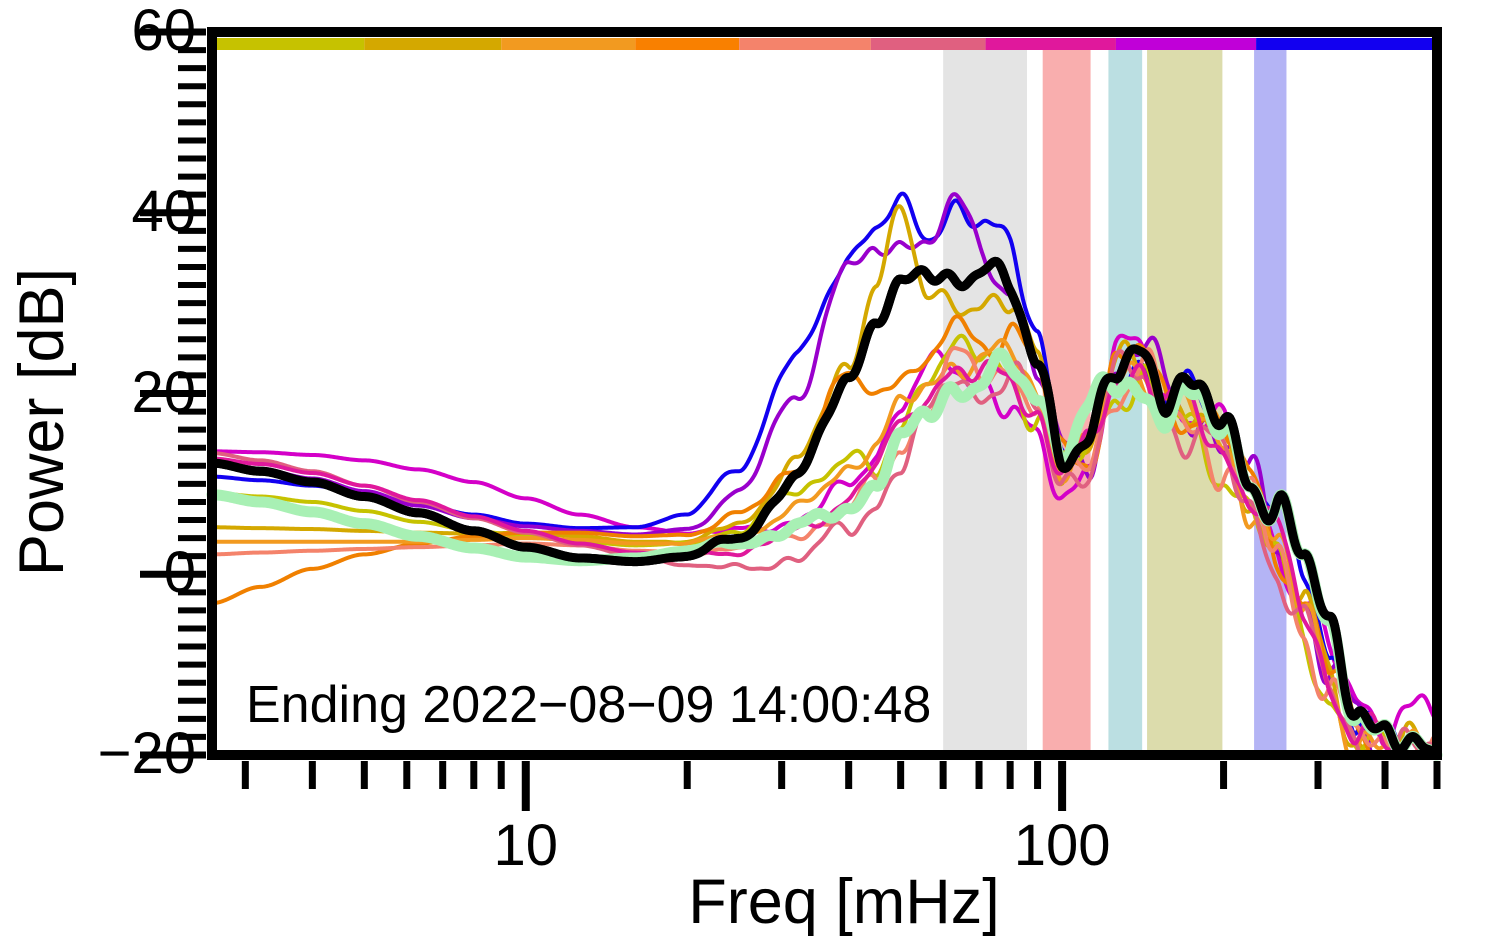 Image resolution: width=1494 pixels, height=952 pixels. Describe the element at coordinates (1062, 845) in the screenshot. I see `x-tick-label: 100` at that location.